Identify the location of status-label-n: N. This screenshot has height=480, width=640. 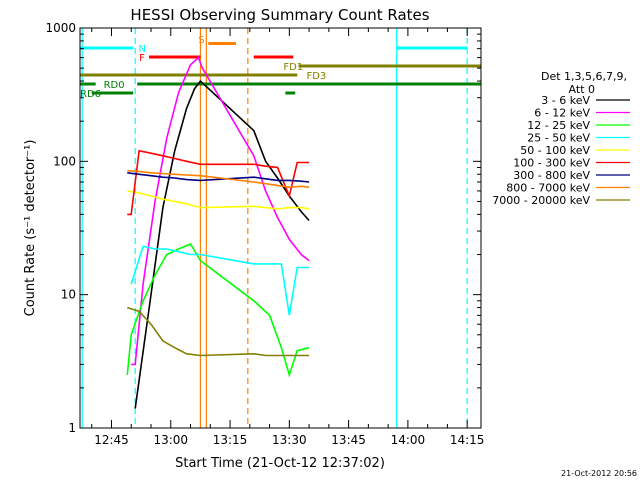
(141, 49).